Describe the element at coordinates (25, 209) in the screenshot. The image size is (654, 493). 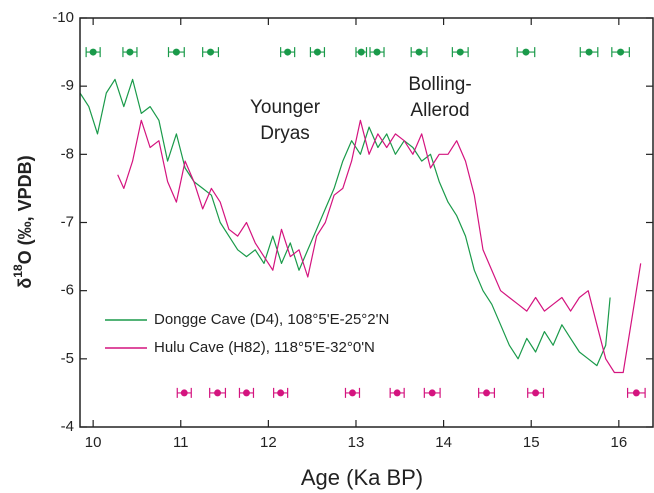
I see `y-label-suffix: O (‰, VPDB)` at that location.